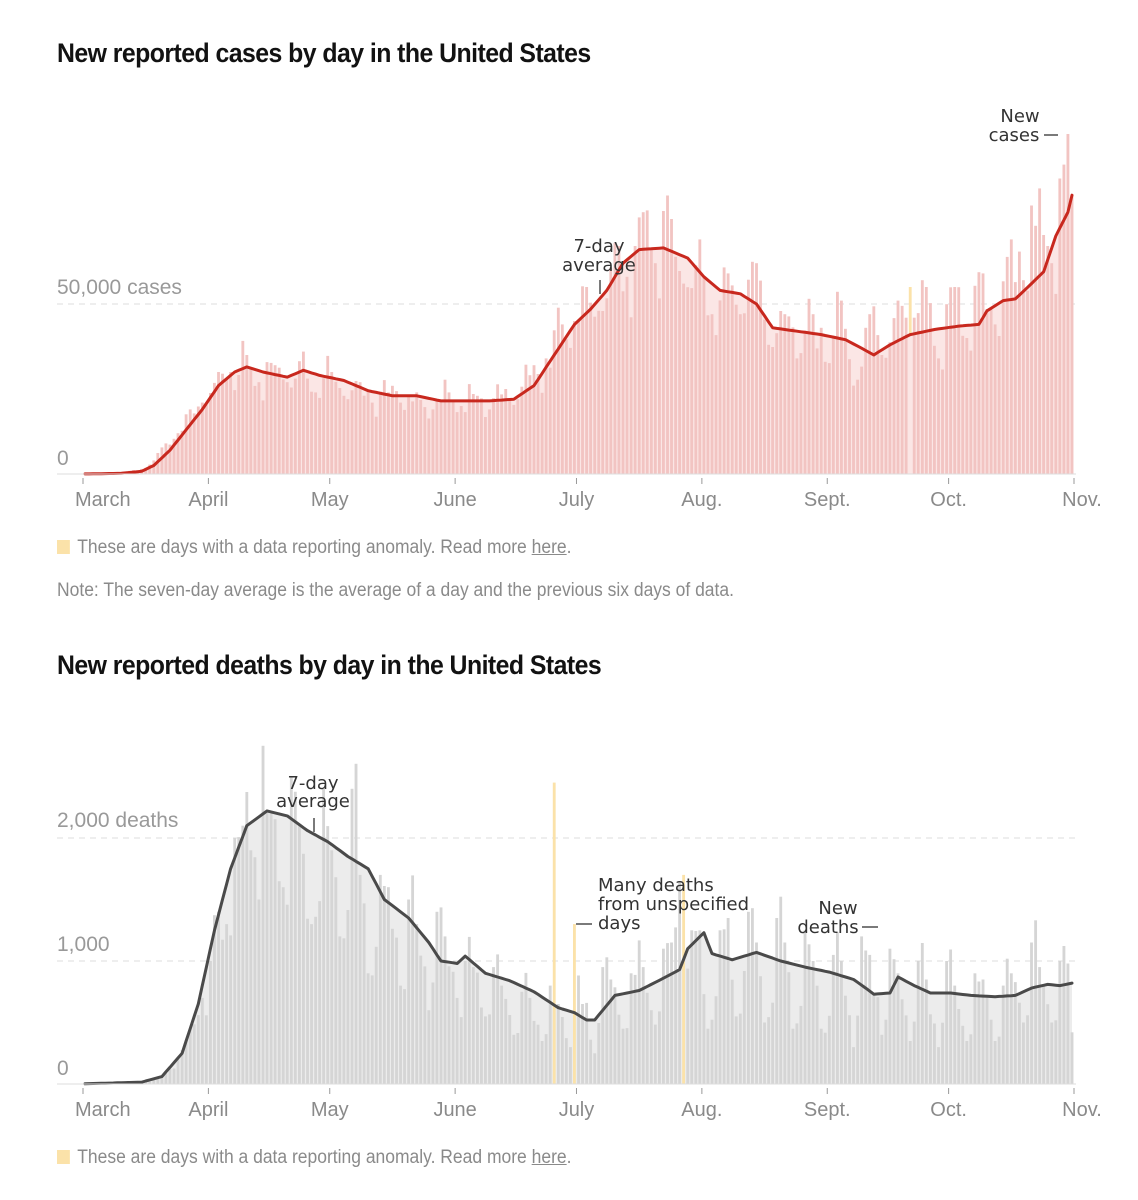 The height and width of the screenshot is (1200, 1138). What do you see at coordinates (837, 908) in the screenshot?
I see `deaths-new-annotation-line1: New` at bounding box center [837, 908].